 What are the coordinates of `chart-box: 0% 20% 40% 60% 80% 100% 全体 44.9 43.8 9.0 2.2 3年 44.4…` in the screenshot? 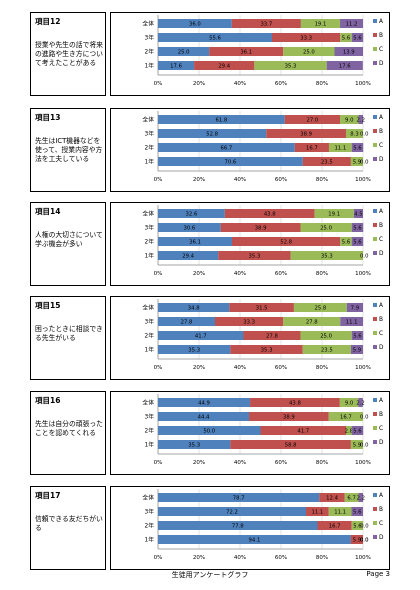 It's located at (250, 433).